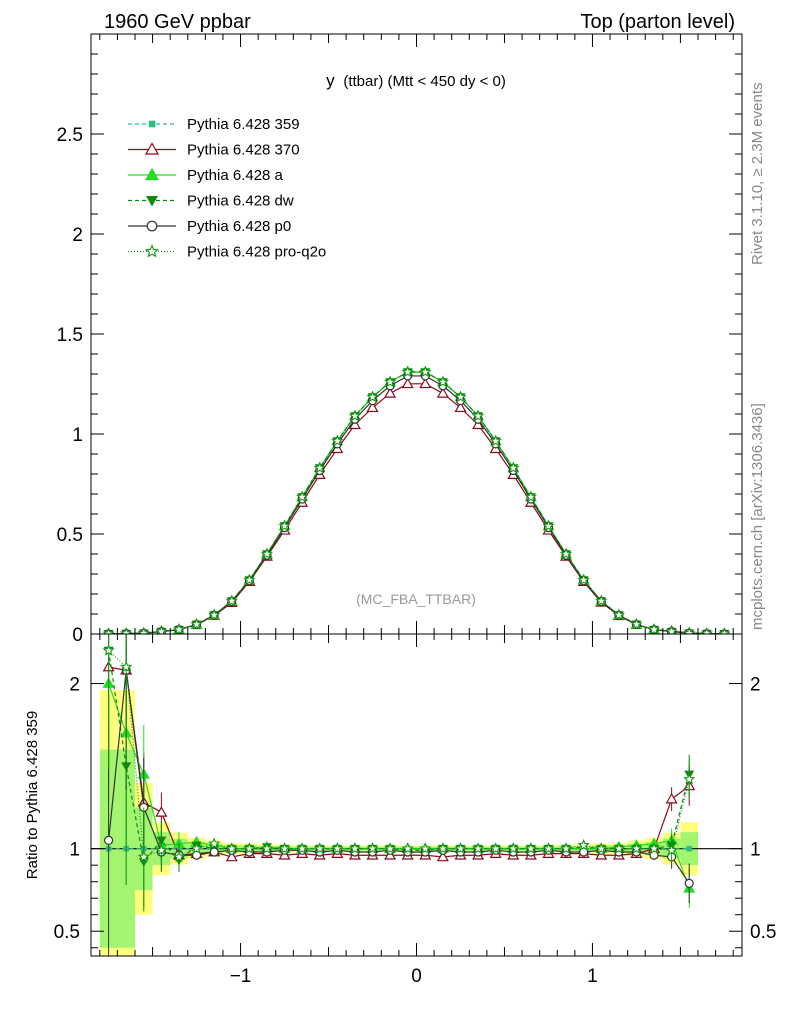 Image resolution: width=786 pixels, height=1024 pixels. What do you see at coordinates (77, 235) in the screenshot?
I see `main-y-tick-label: 2` at bounding box center [77, 235].